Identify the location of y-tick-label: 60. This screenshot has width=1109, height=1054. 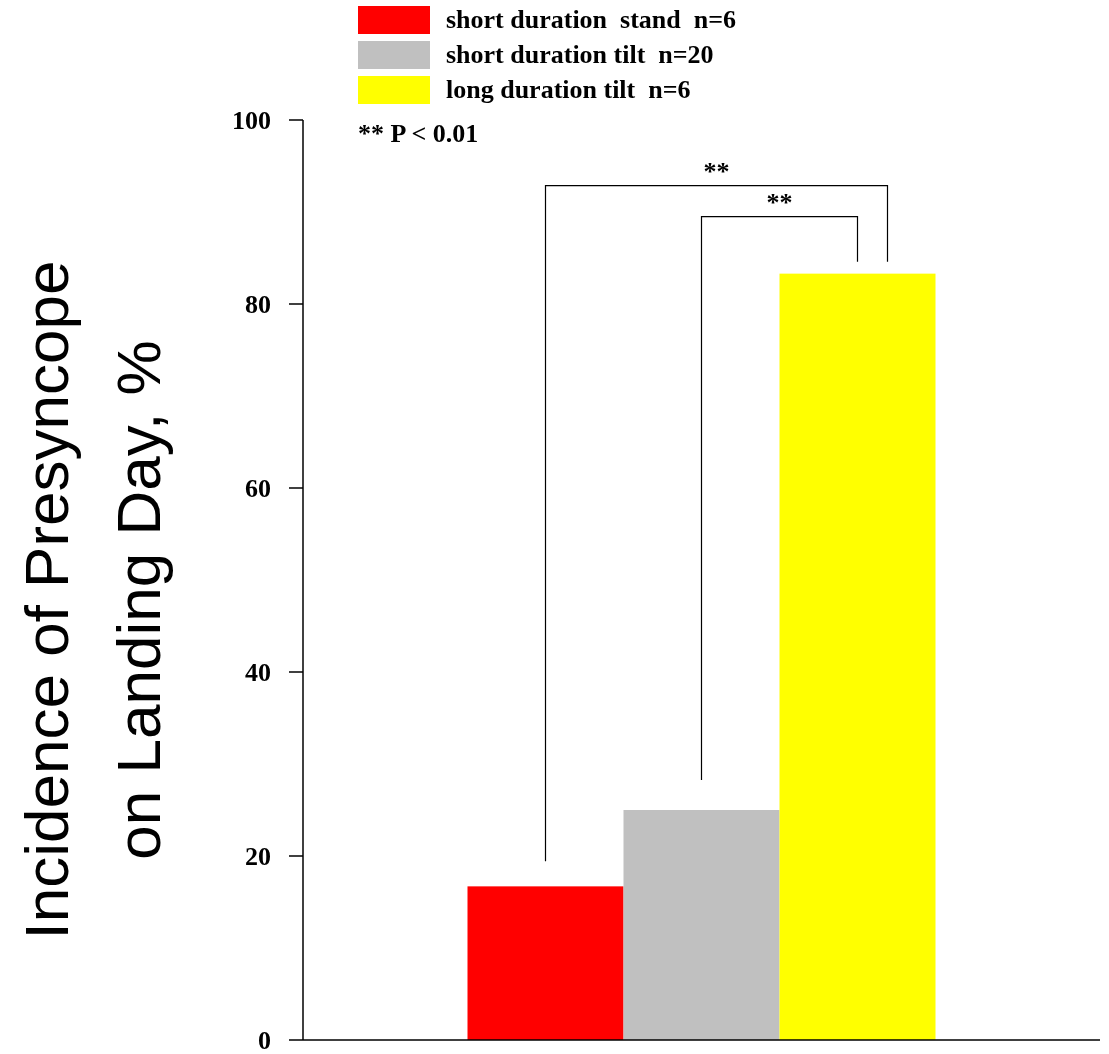
(258, 489).